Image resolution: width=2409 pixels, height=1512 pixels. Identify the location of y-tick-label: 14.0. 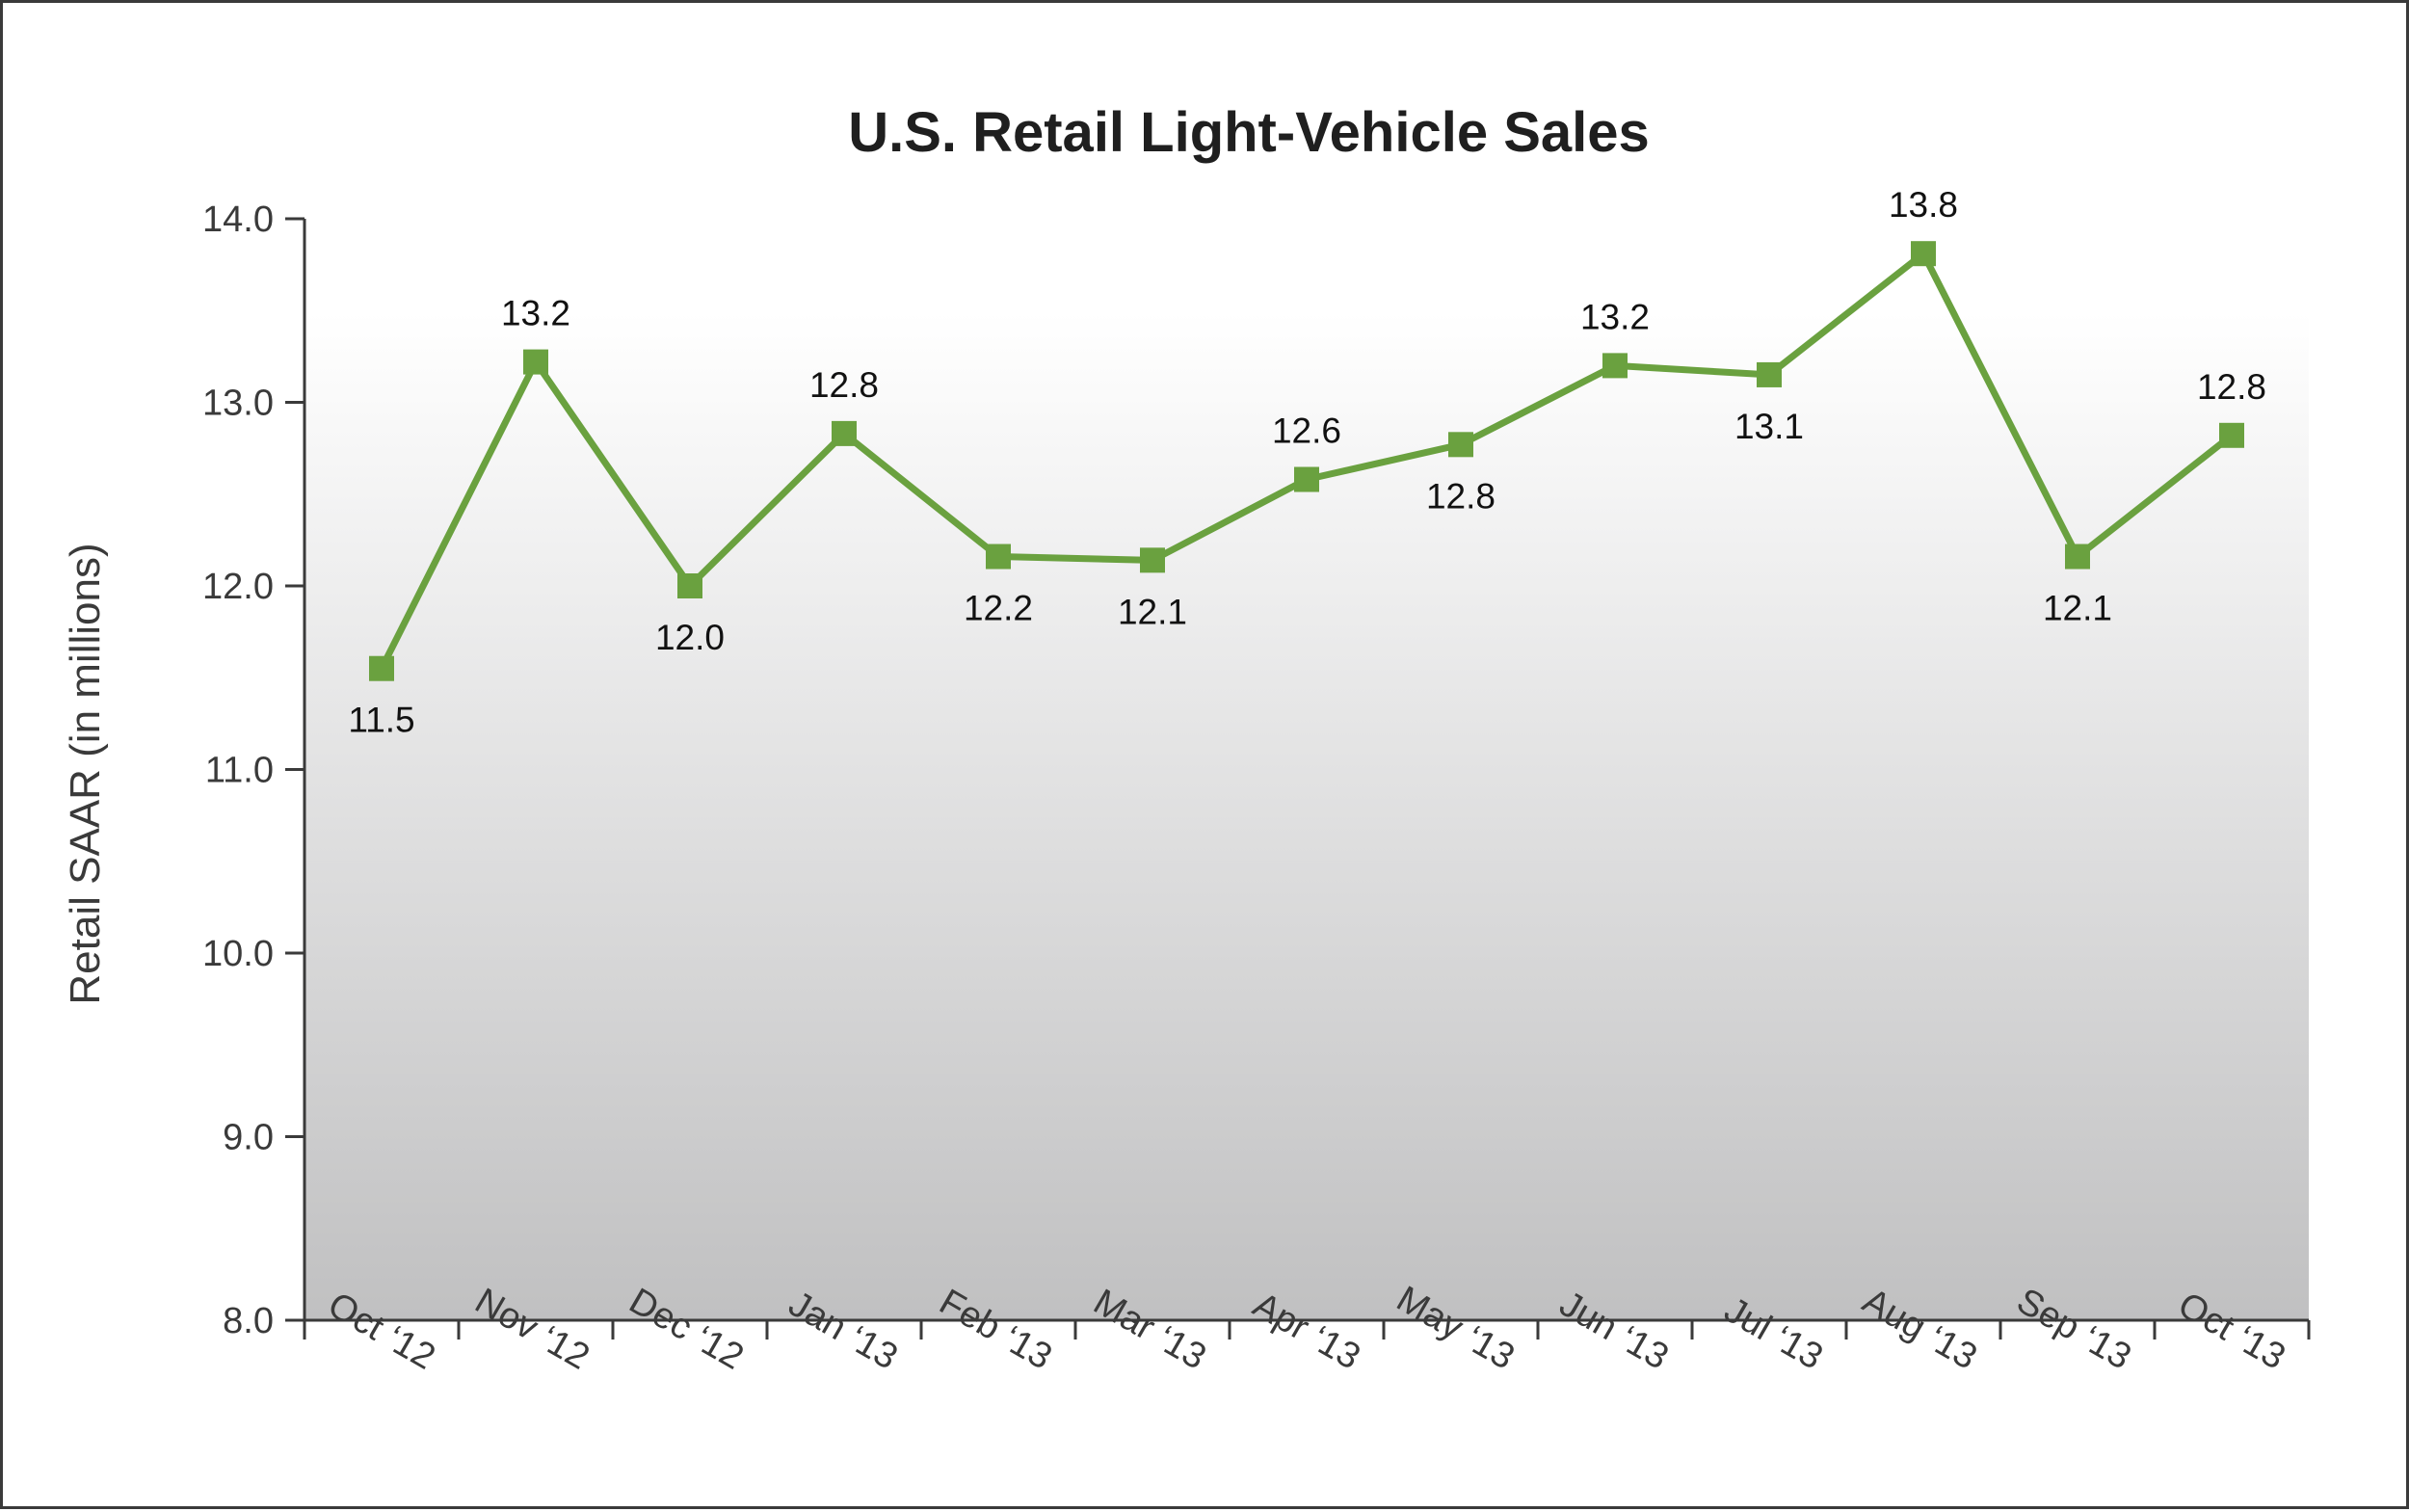
(238, 219).